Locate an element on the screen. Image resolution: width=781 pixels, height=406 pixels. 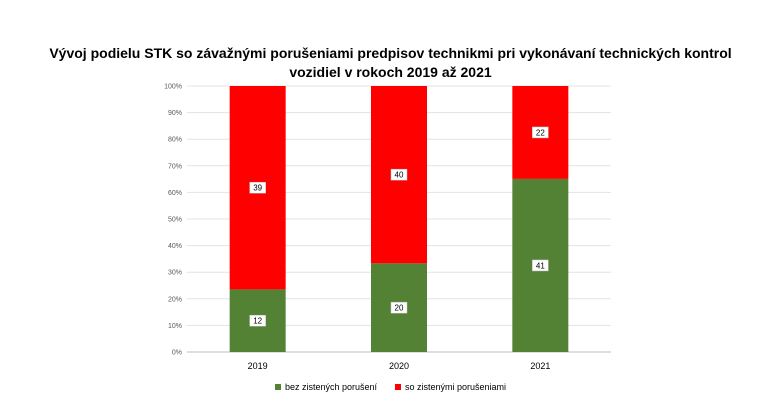
y-tick-label: 20% is located at coordinates (175, 299).